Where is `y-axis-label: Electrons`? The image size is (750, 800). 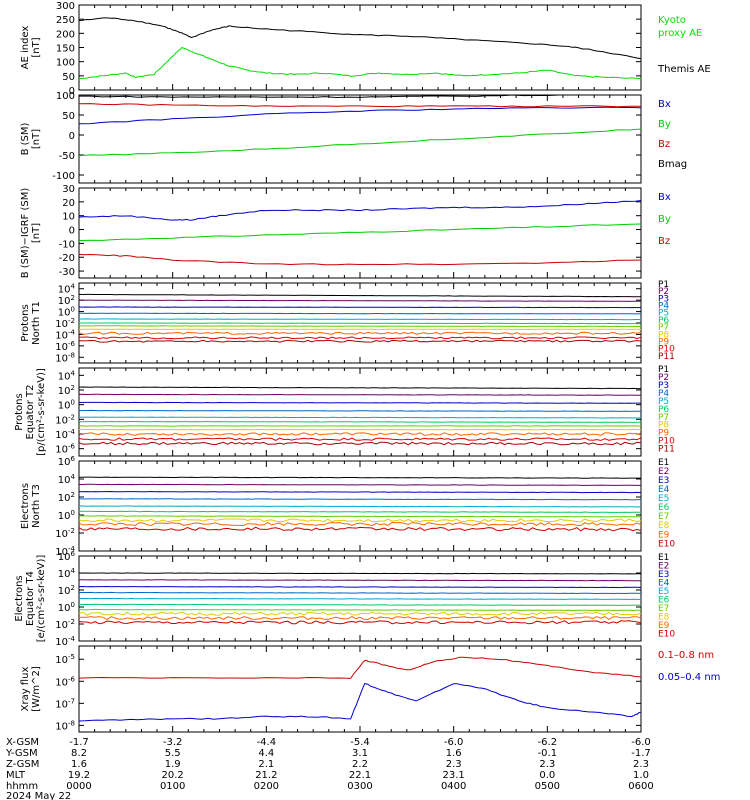 y-axis-label: Electrons is located at coordinates (25, 506).